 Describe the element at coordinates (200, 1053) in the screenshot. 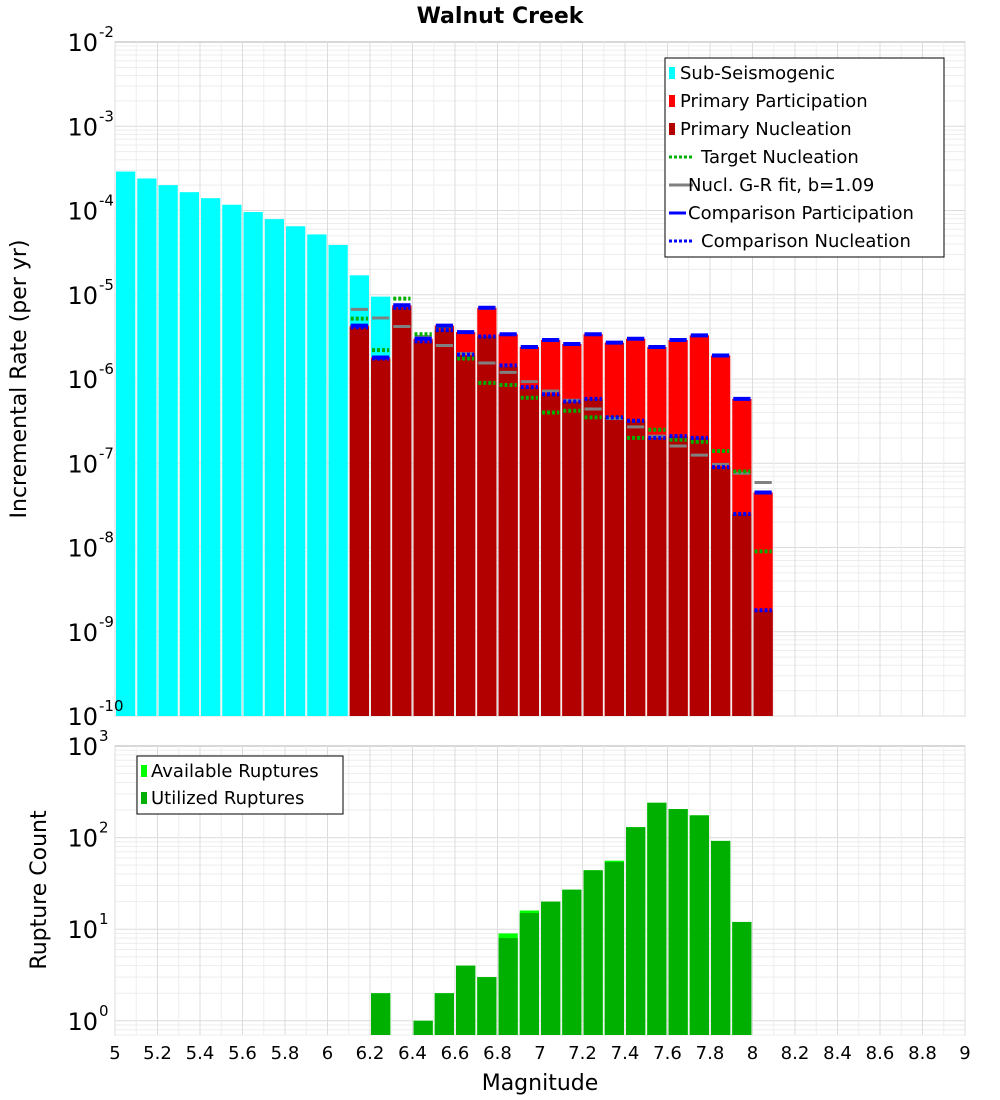

I see `x-tick-label: 5.4` at that location.